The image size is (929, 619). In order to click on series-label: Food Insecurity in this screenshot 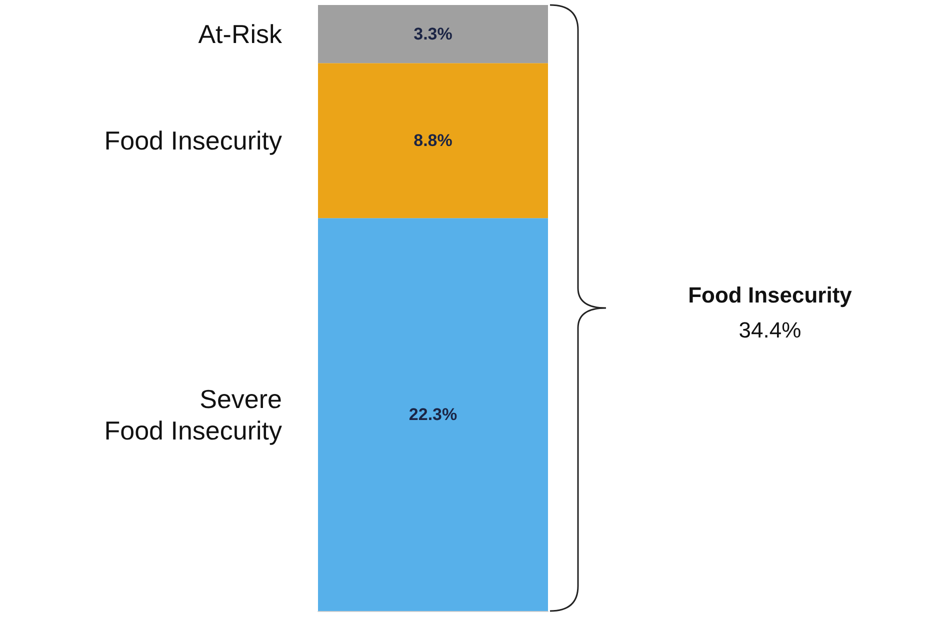, I will do `click(193, 141)`.